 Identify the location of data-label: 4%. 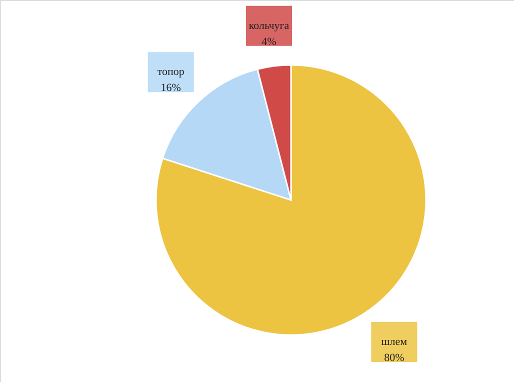
(269, 42).